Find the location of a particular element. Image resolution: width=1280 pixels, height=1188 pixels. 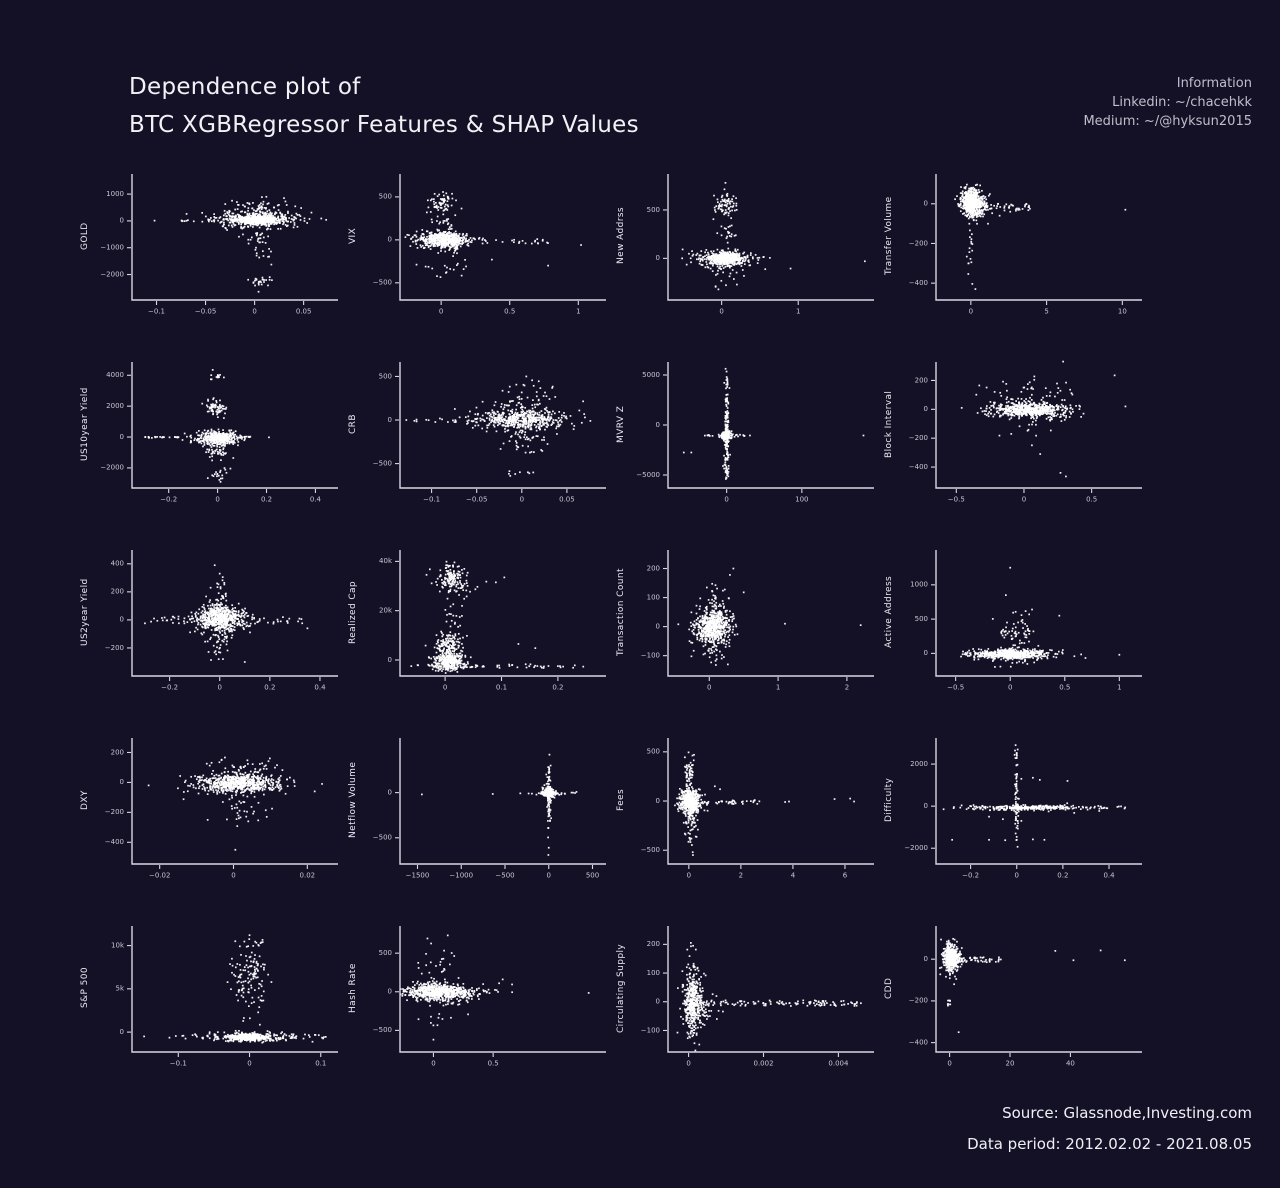

scatter-canvas-cdd is located at coordinates (1024, 999).